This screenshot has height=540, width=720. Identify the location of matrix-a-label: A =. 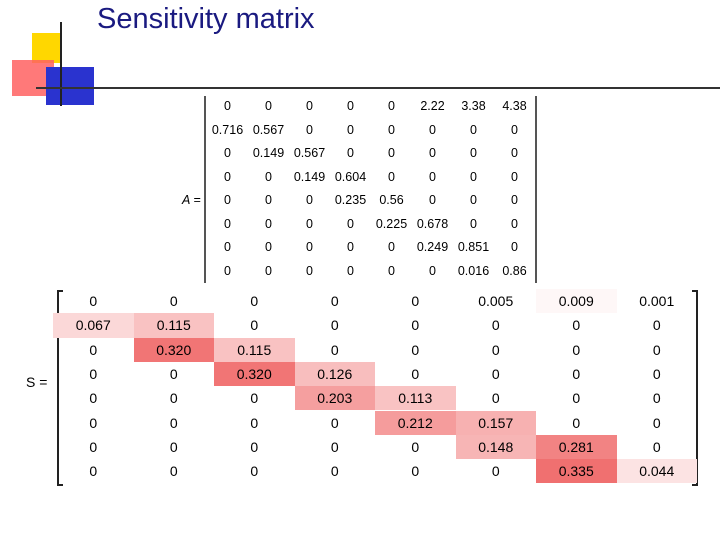
(191, 200).